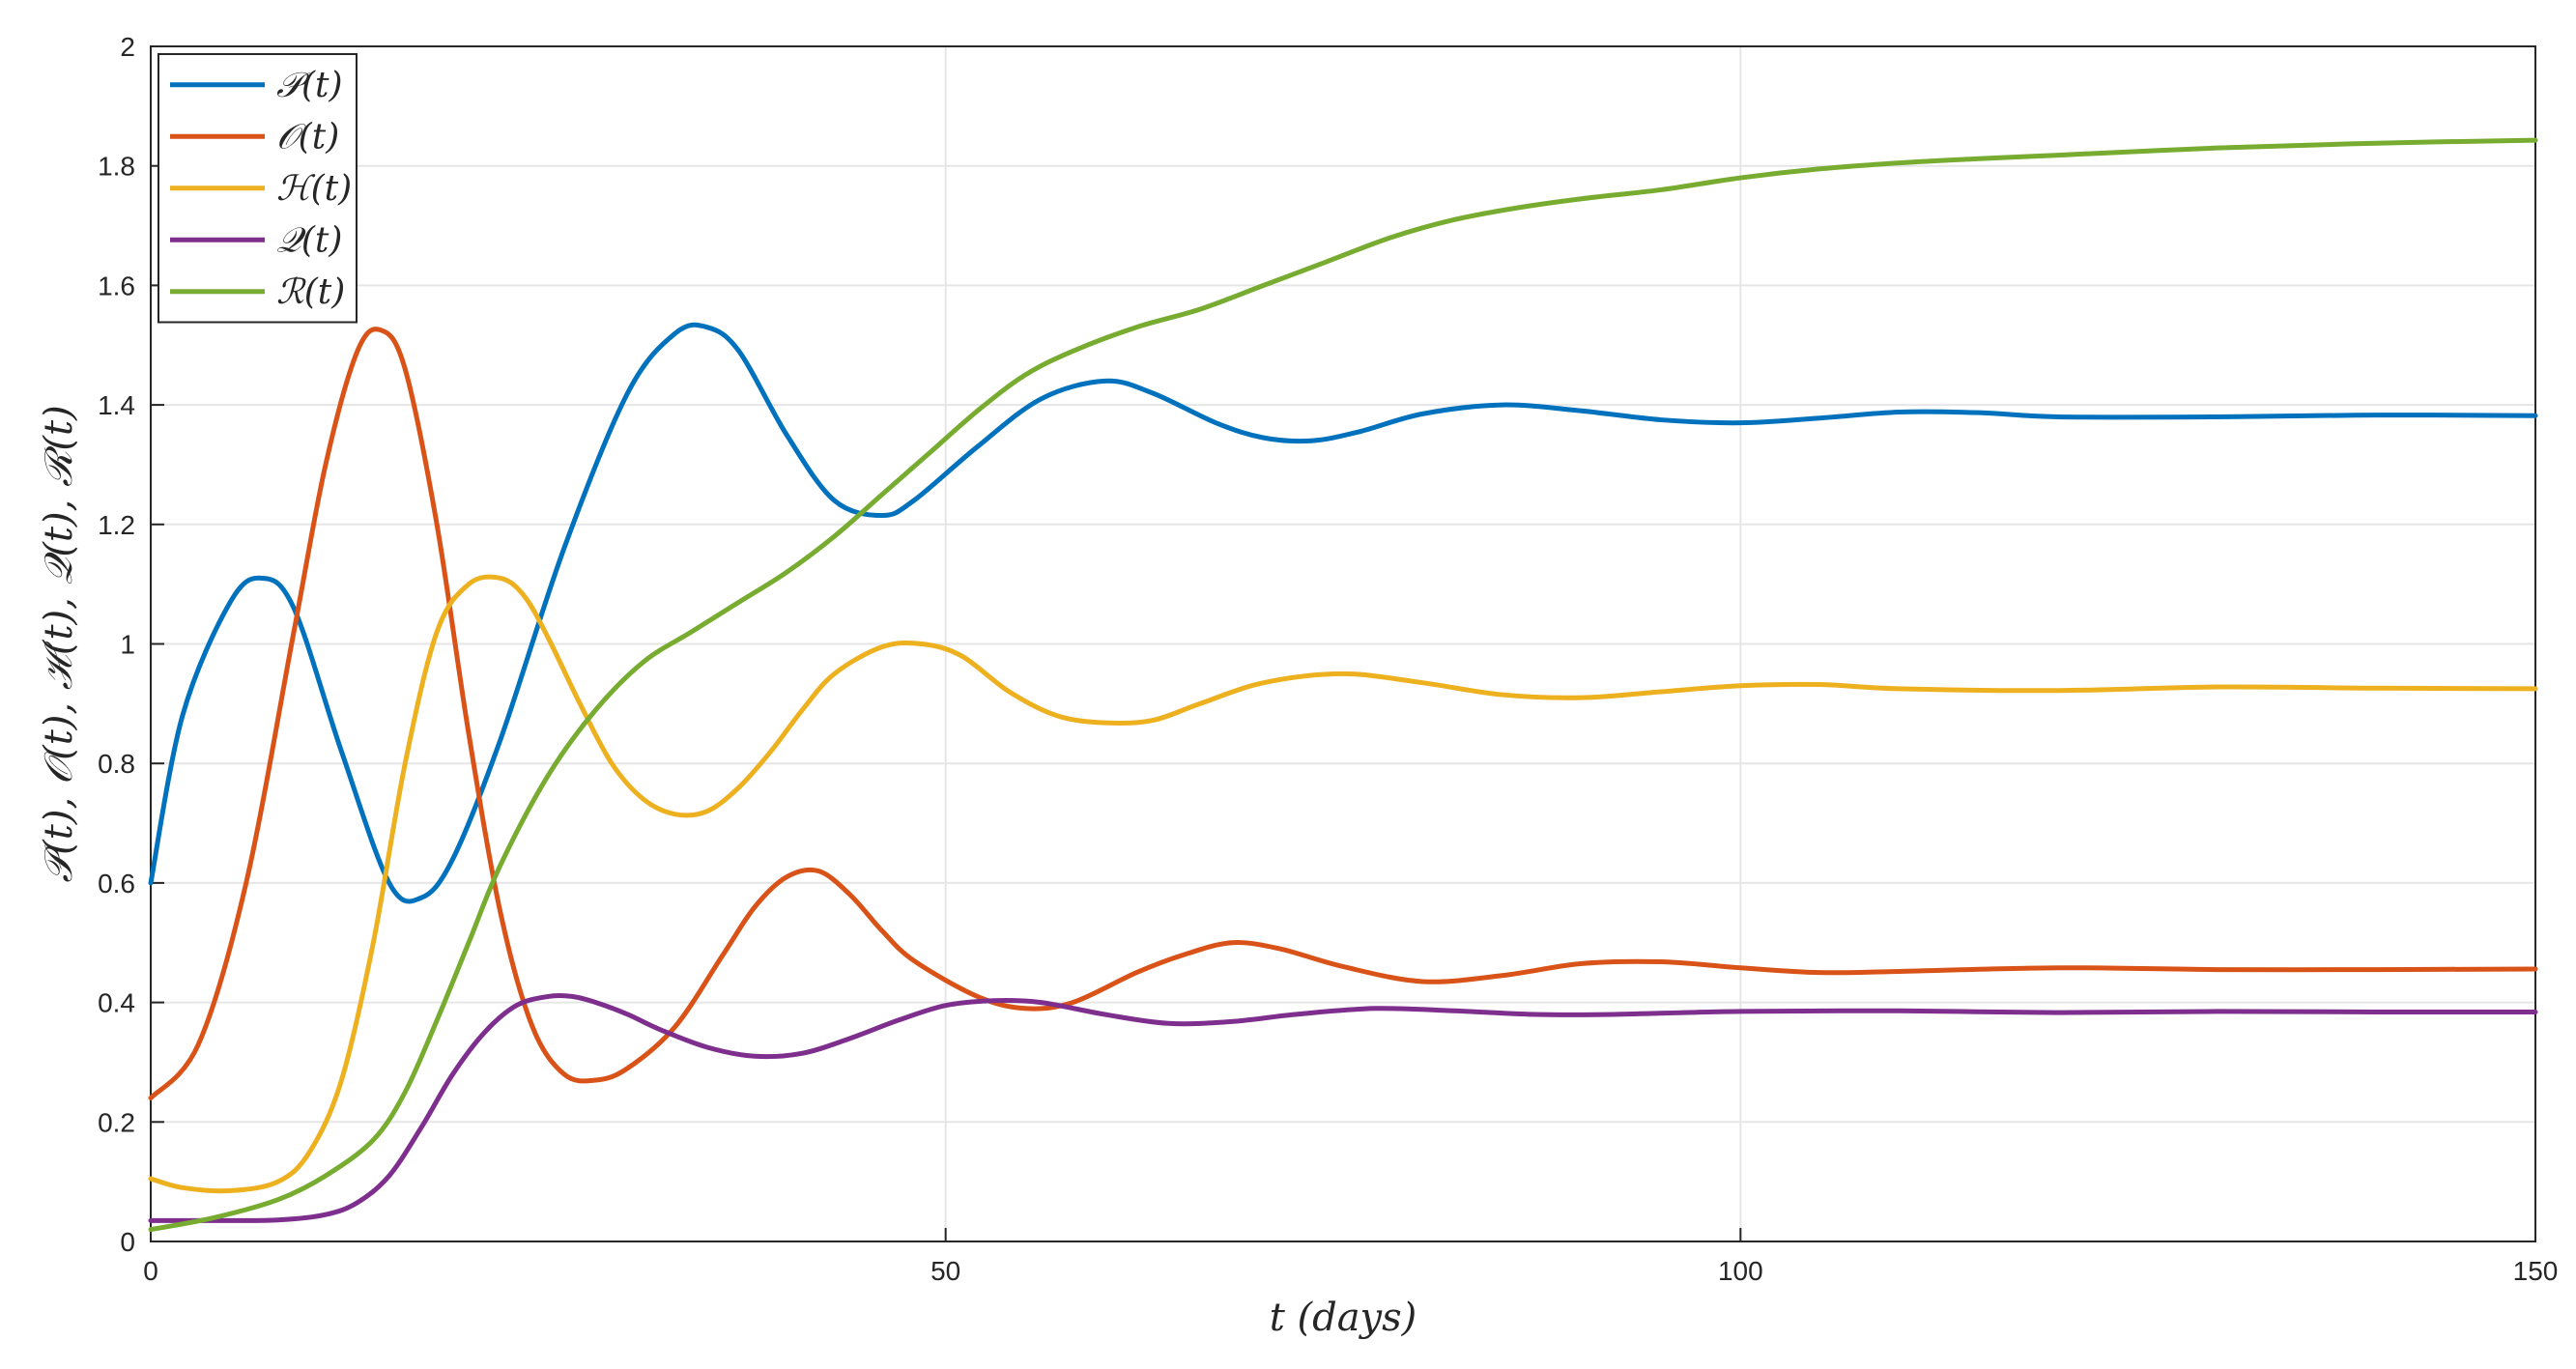 This screenshot has height=1369, width=2576. Describe the element at coordinates (2536, 1271) in the screenshot. I see `x-tick-label: 150` at that location.